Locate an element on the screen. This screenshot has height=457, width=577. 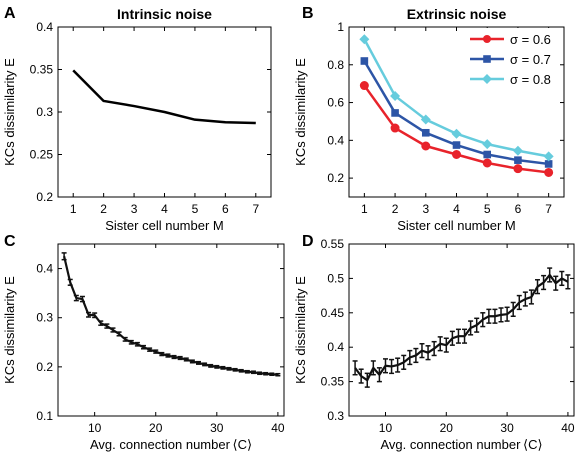
y-tick-label: 0.6 is located at coordinates (335, 103).